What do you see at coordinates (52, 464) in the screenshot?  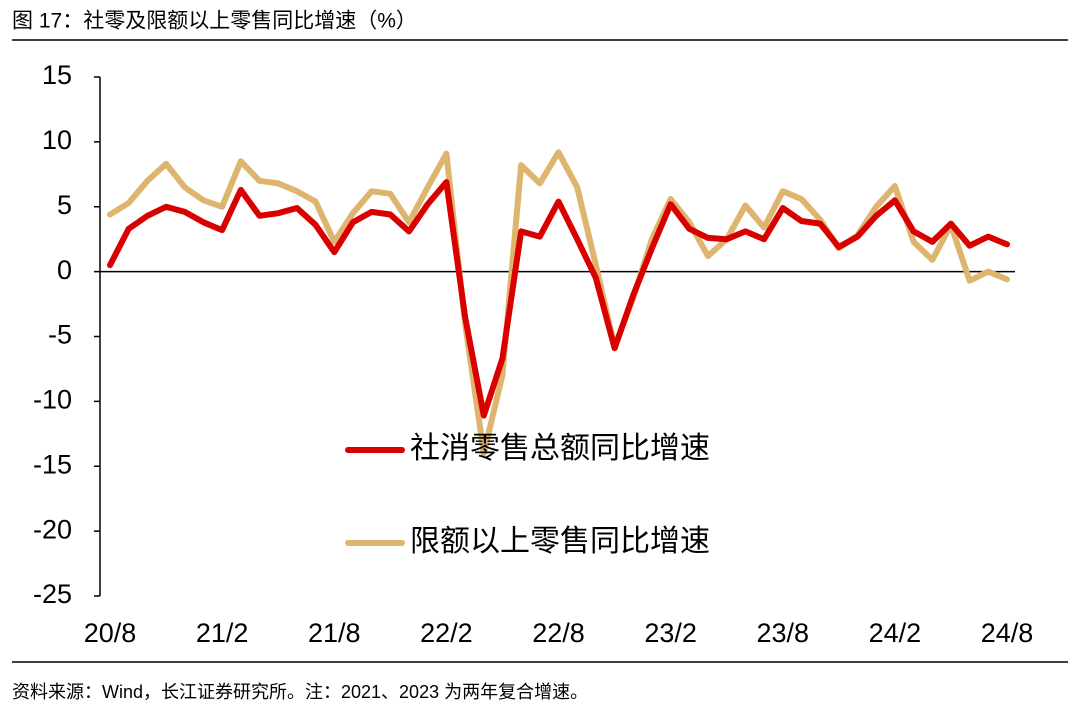 I see `y-tick-label: -15` at bounding box center [52, 464].